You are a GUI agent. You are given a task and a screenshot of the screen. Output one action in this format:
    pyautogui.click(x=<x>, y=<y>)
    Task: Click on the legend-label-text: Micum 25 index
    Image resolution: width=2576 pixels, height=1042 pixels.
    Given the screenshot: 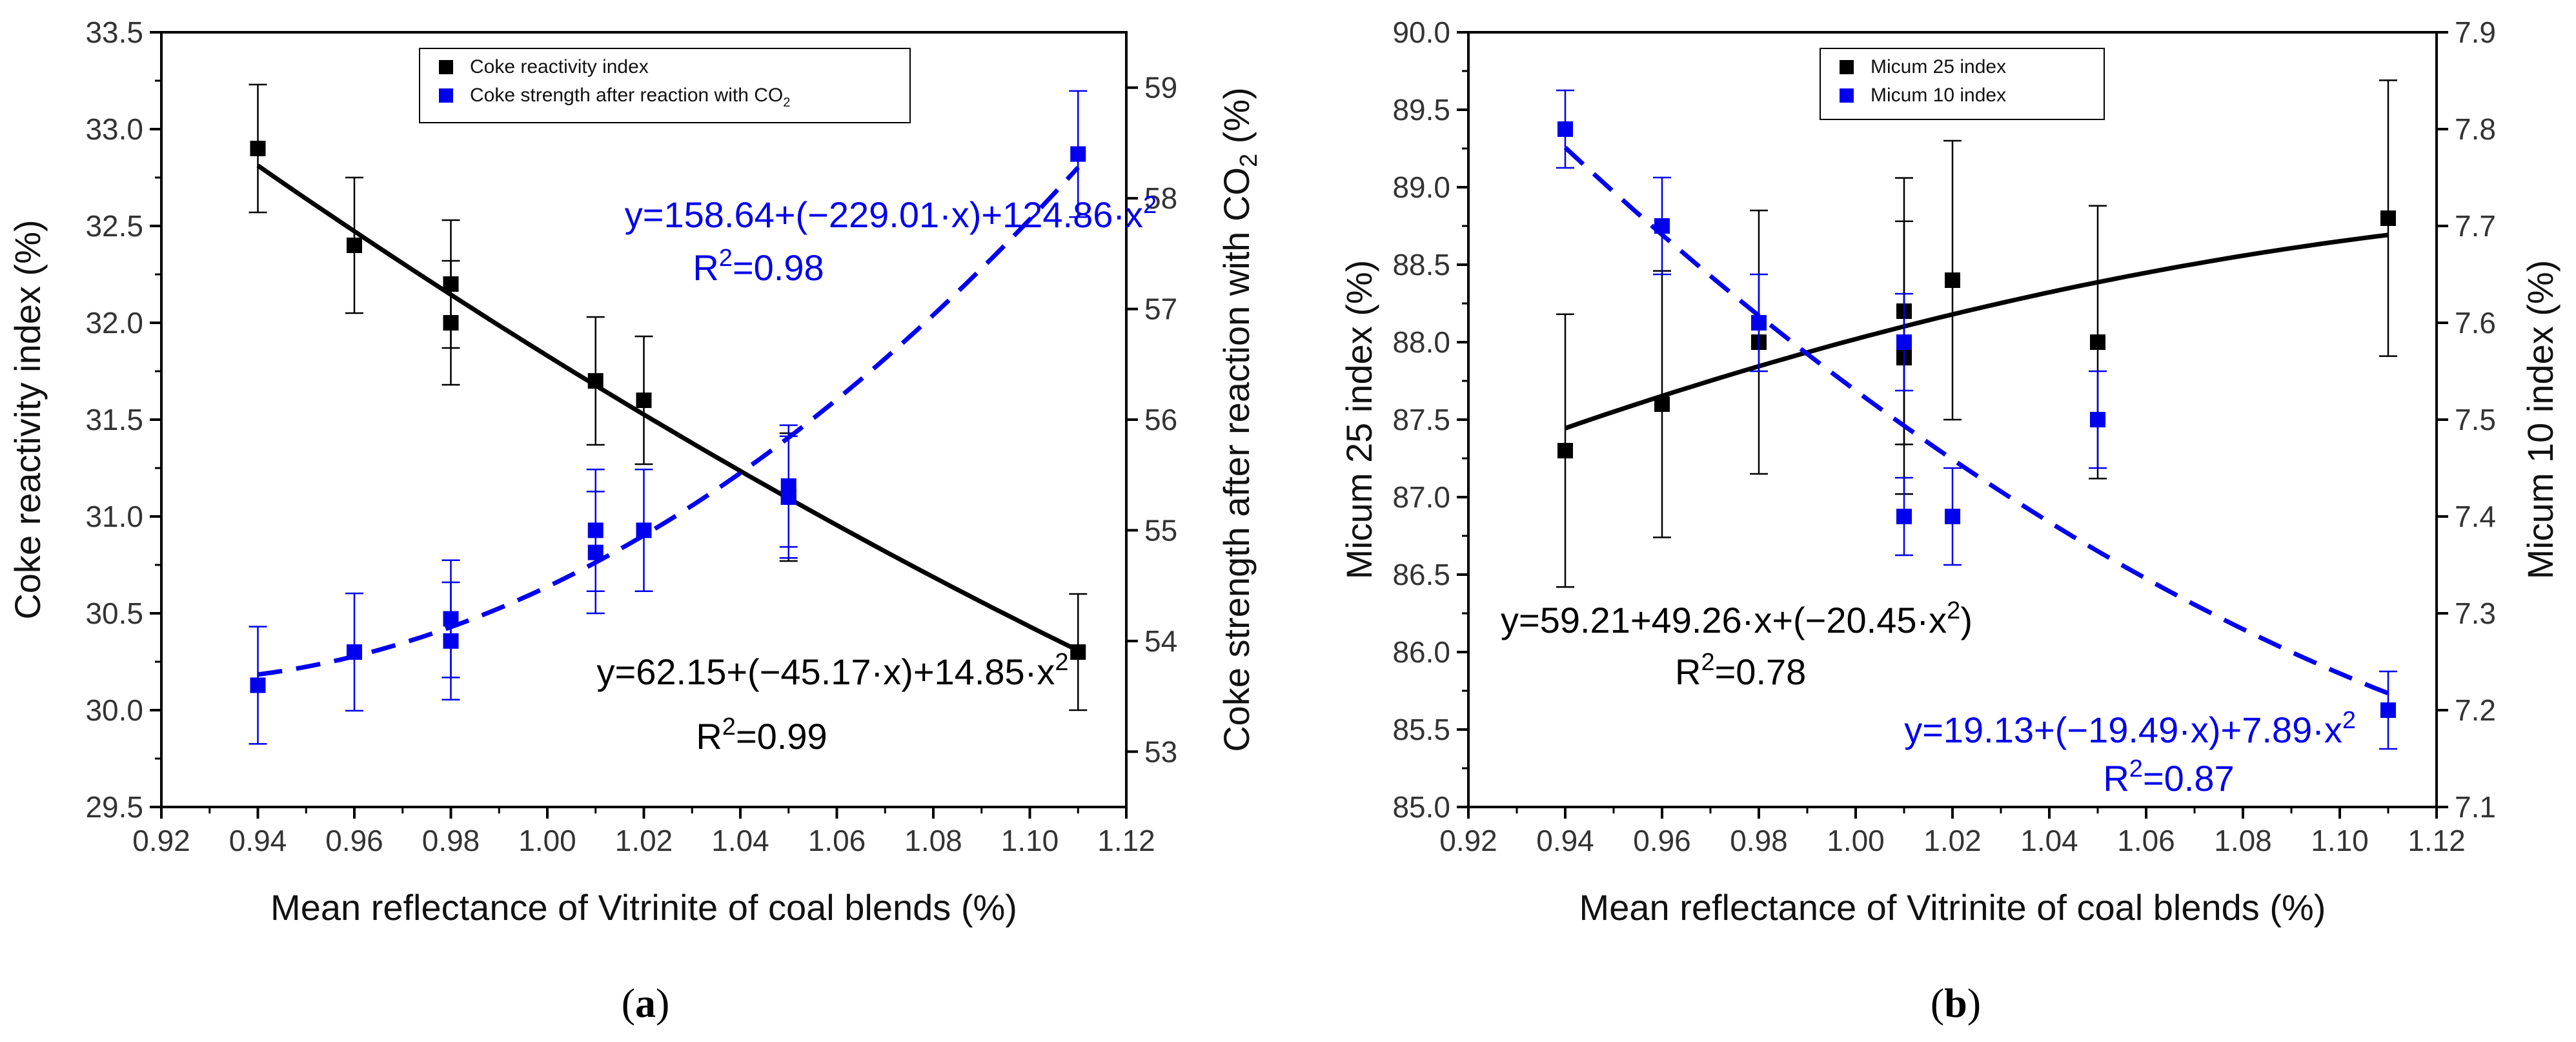 What is the action you would take?
    pyautogui.click(x=1938, y=66)
    